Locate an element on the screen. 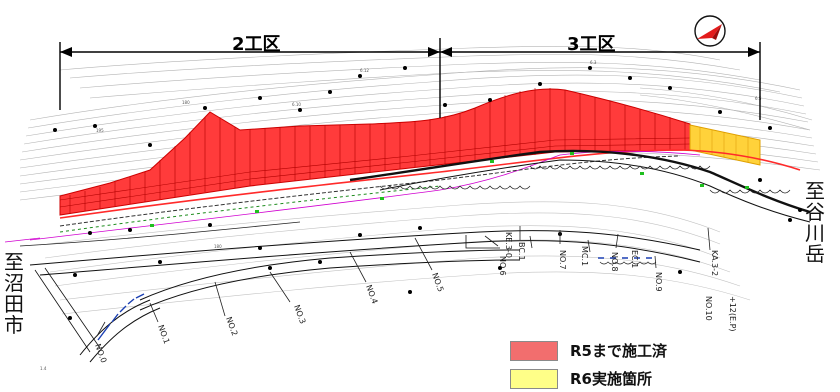 Image resolution: width=840 pixels, height=392 pixels. station-label: NO.6 is located at coordinates (502, 266).